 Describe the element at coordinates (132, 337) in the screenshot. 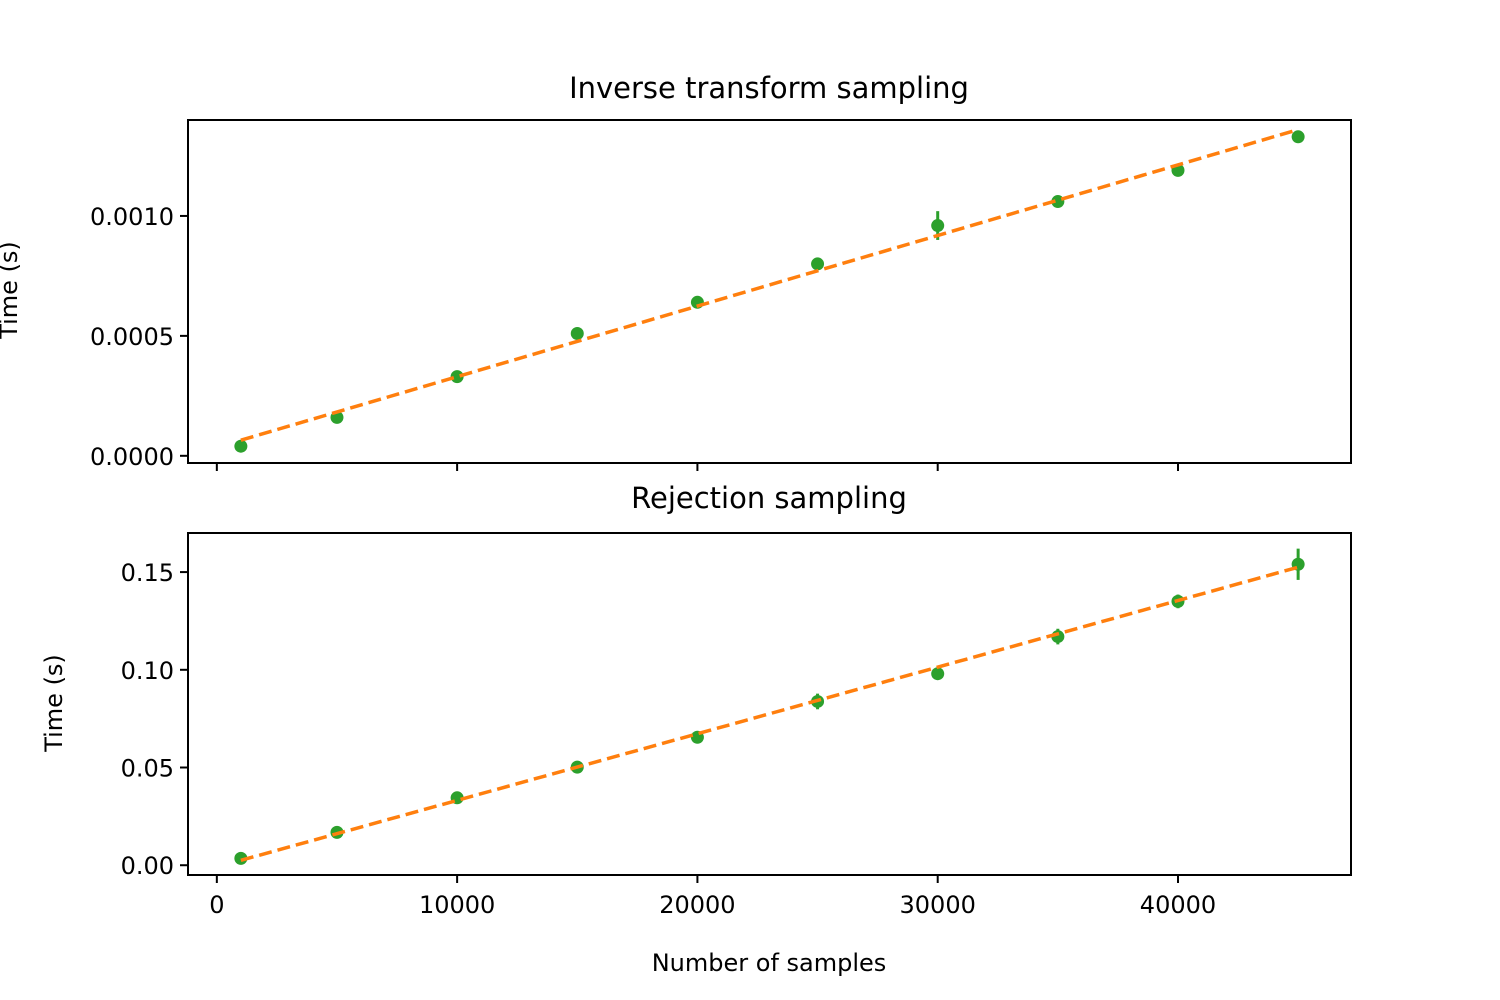

I see `y-tick-label: 0.0005` at that location.